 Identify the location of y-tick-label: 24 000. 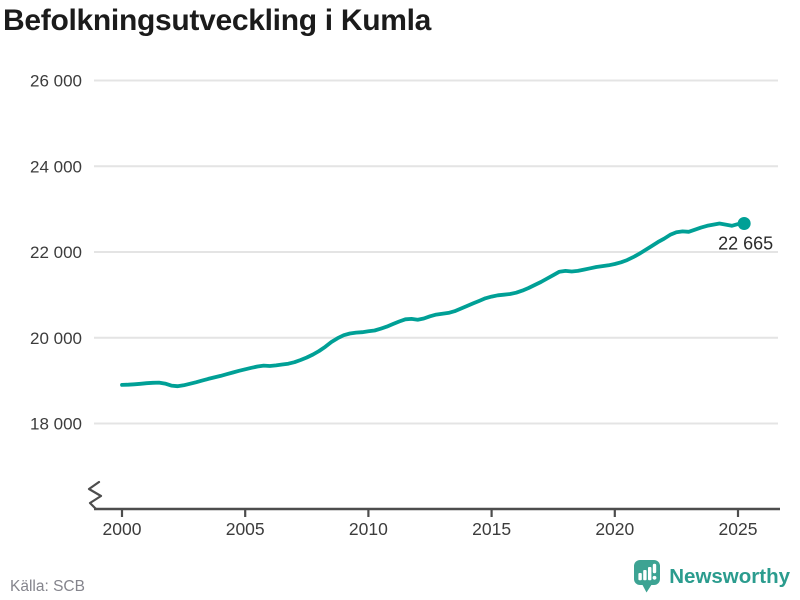
(56, 166).